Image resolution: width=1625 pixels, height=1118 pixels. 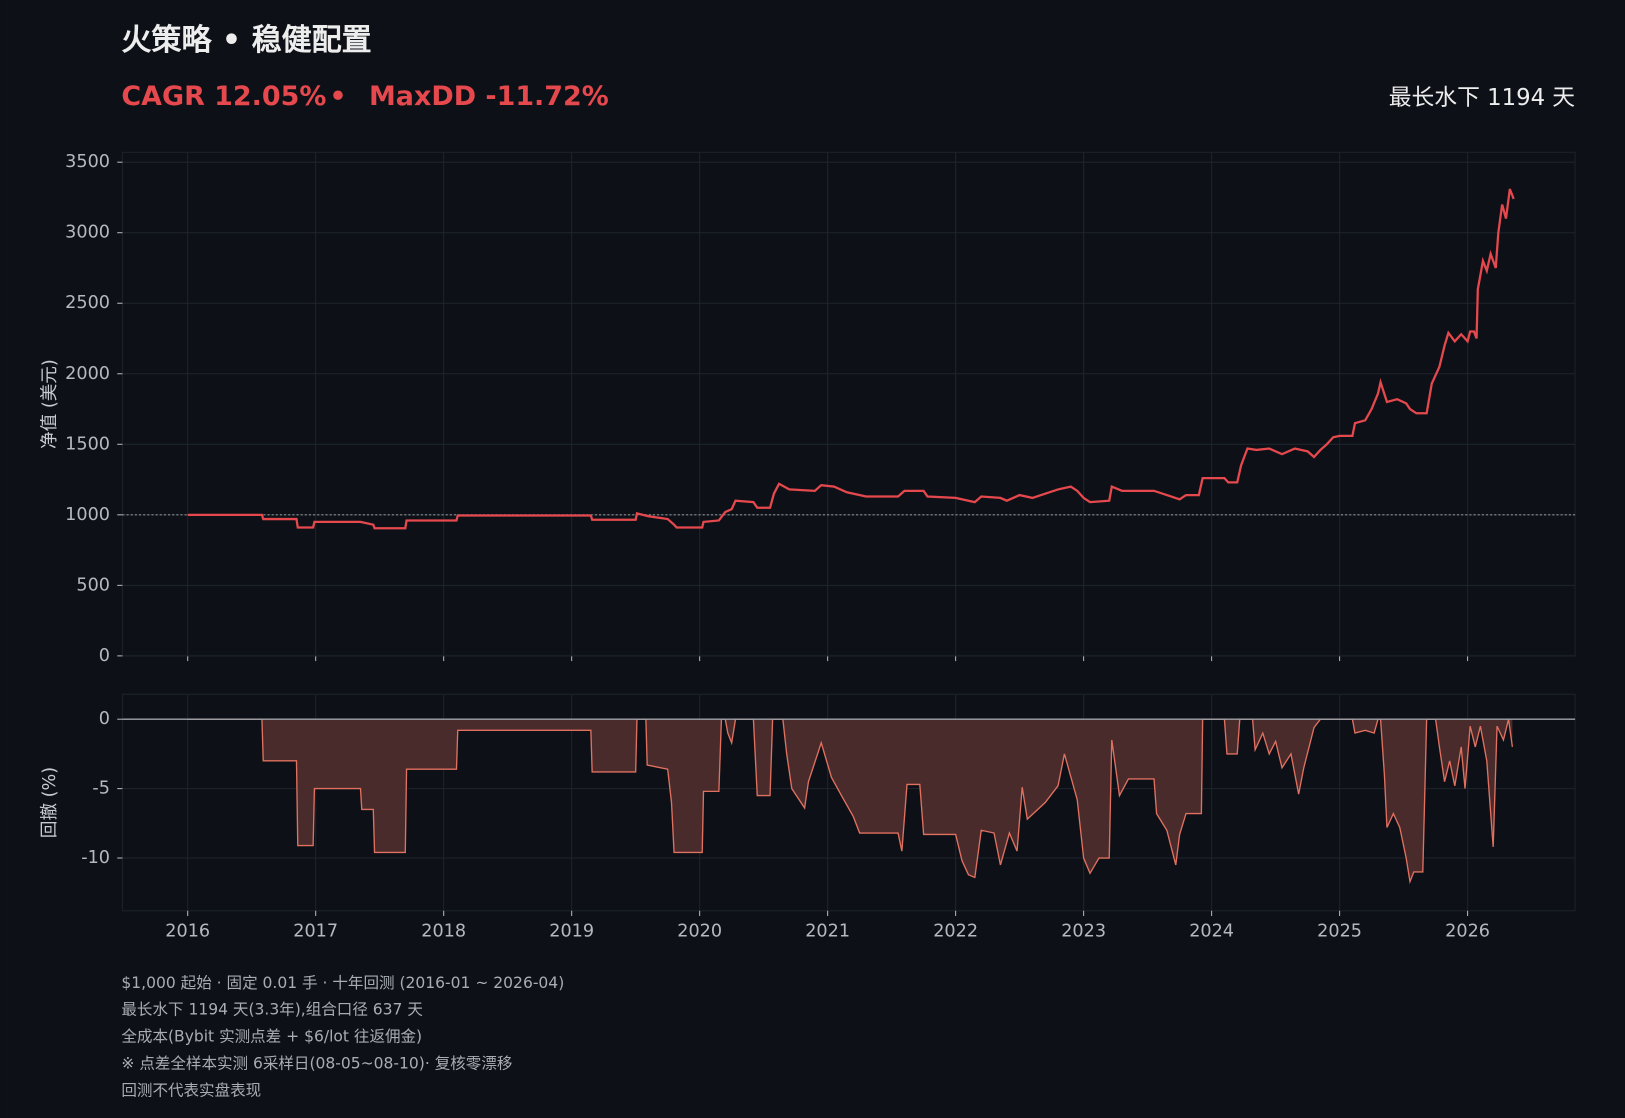 I want to click on footnote: 回测不代表实盘表现, so click(x=191, y=1090).